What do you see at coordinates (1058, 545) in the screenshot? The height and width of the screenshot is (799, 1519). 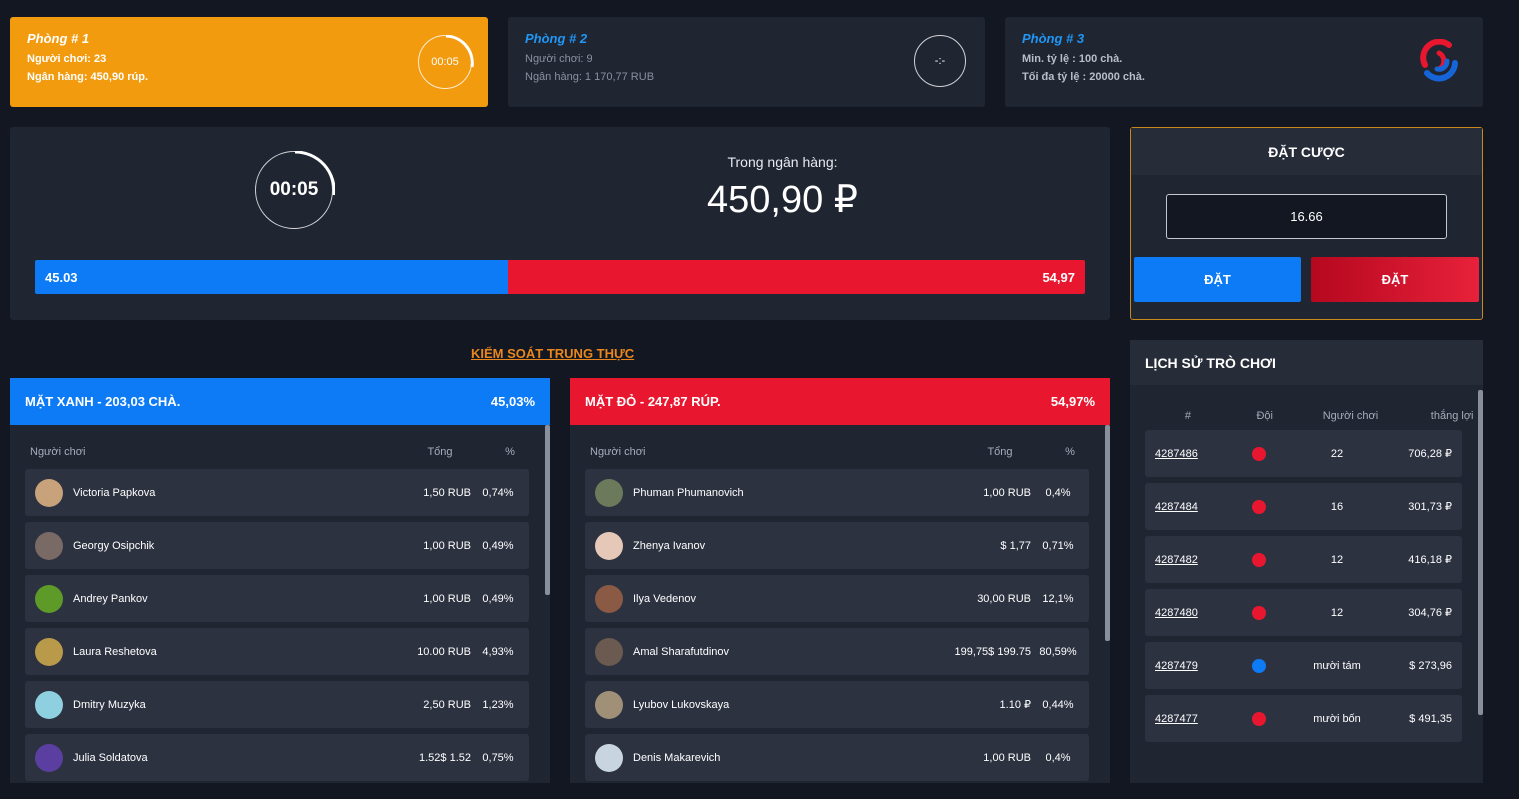 I see `player-percent: 0,71%` at bounding box center [1058, 545].